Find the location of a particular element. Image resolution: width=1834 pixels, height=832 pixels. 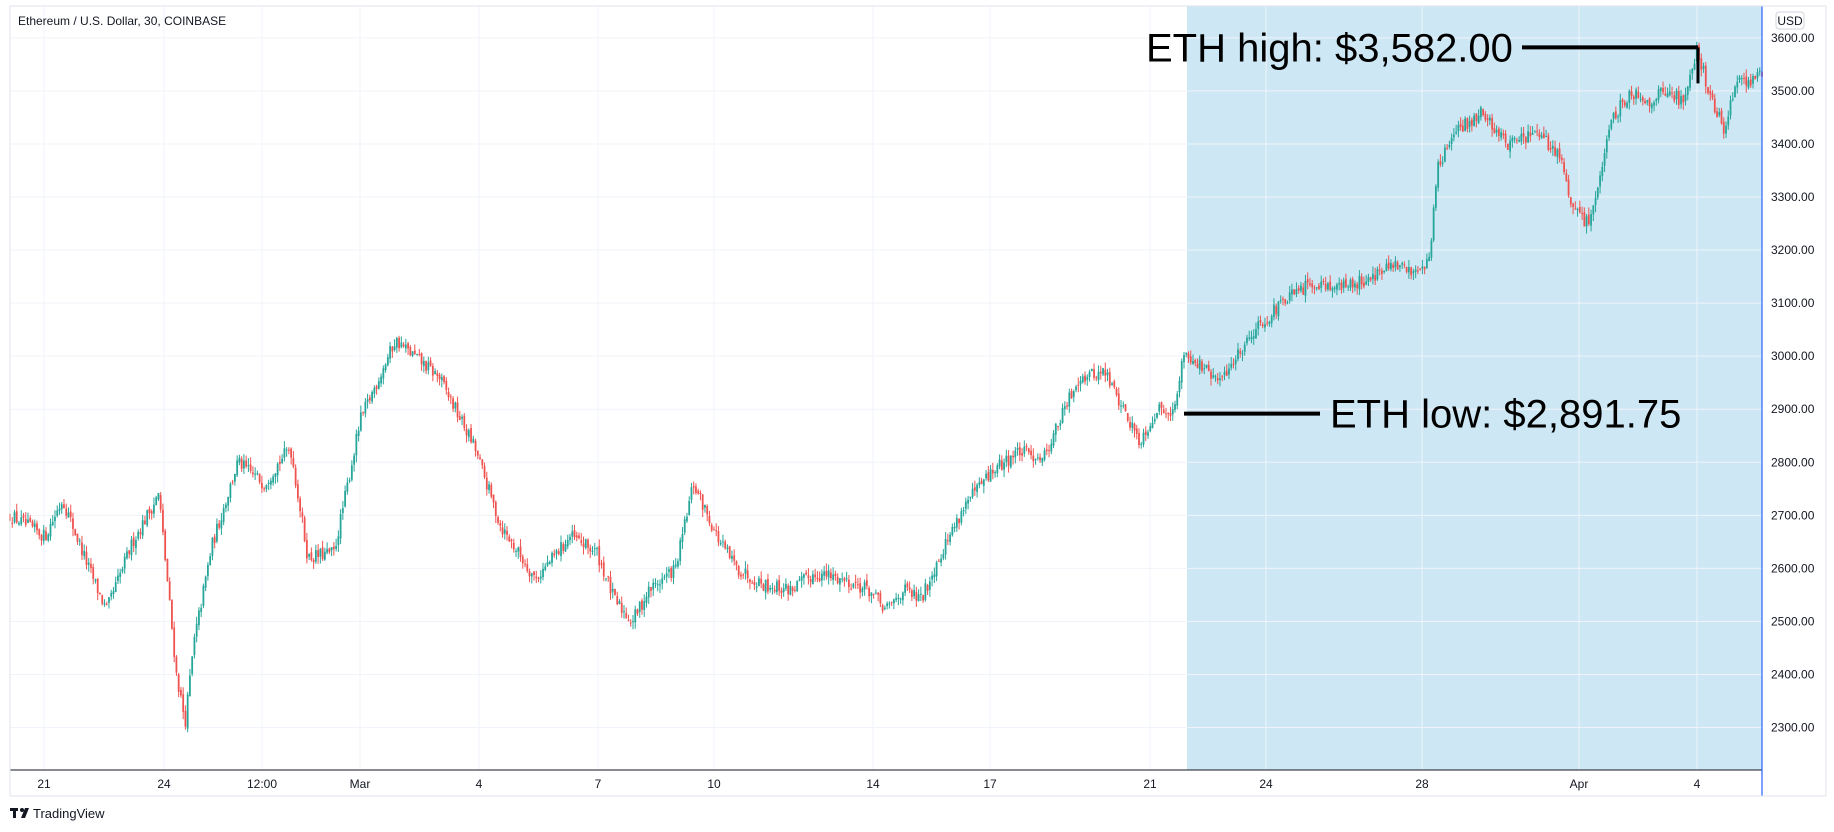

x-tick-label: 28 is located at coordinates (1422, 784).